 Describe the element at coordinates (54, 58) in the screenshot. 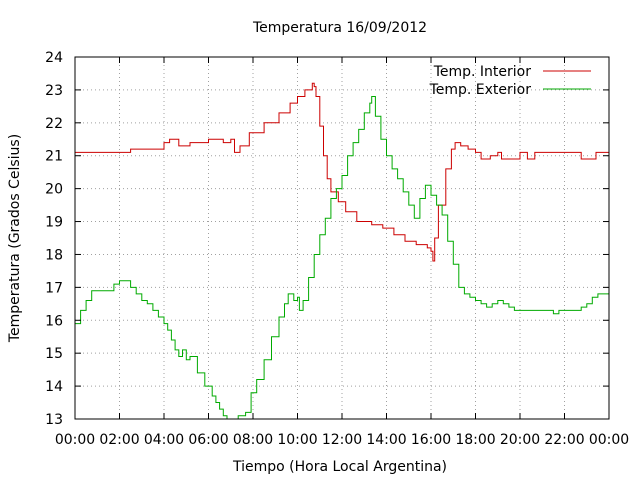

I see `y-tick-label: 24` at that location.